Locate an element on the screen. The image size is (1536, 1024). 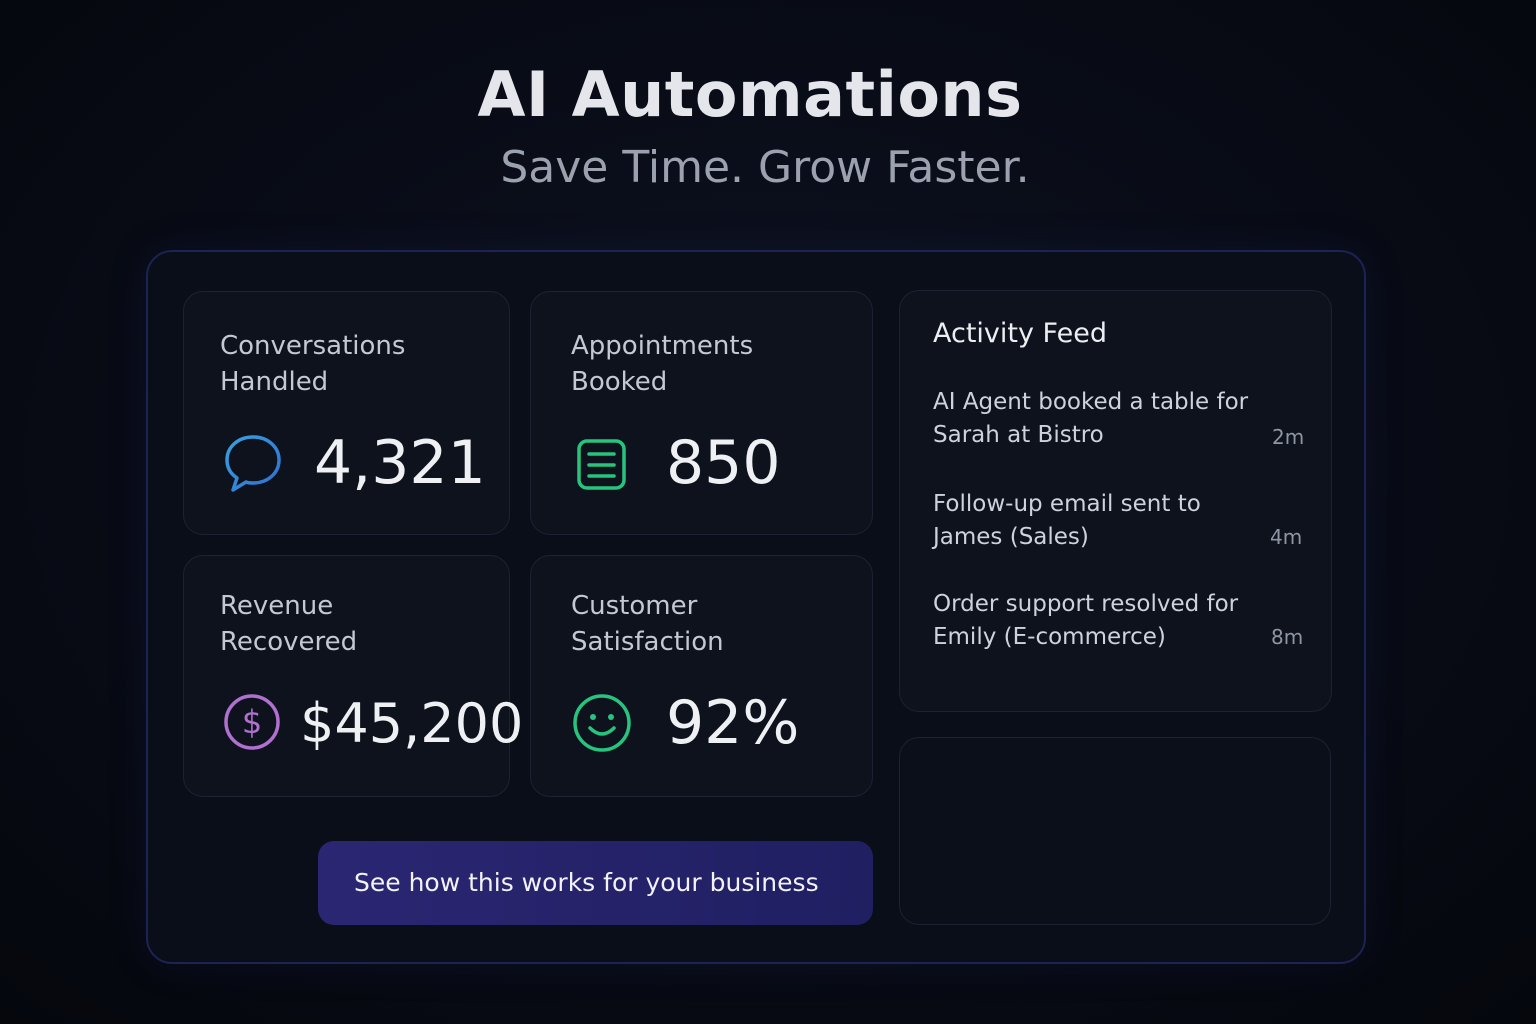
empty-card is located at coordinates (1115, 831).